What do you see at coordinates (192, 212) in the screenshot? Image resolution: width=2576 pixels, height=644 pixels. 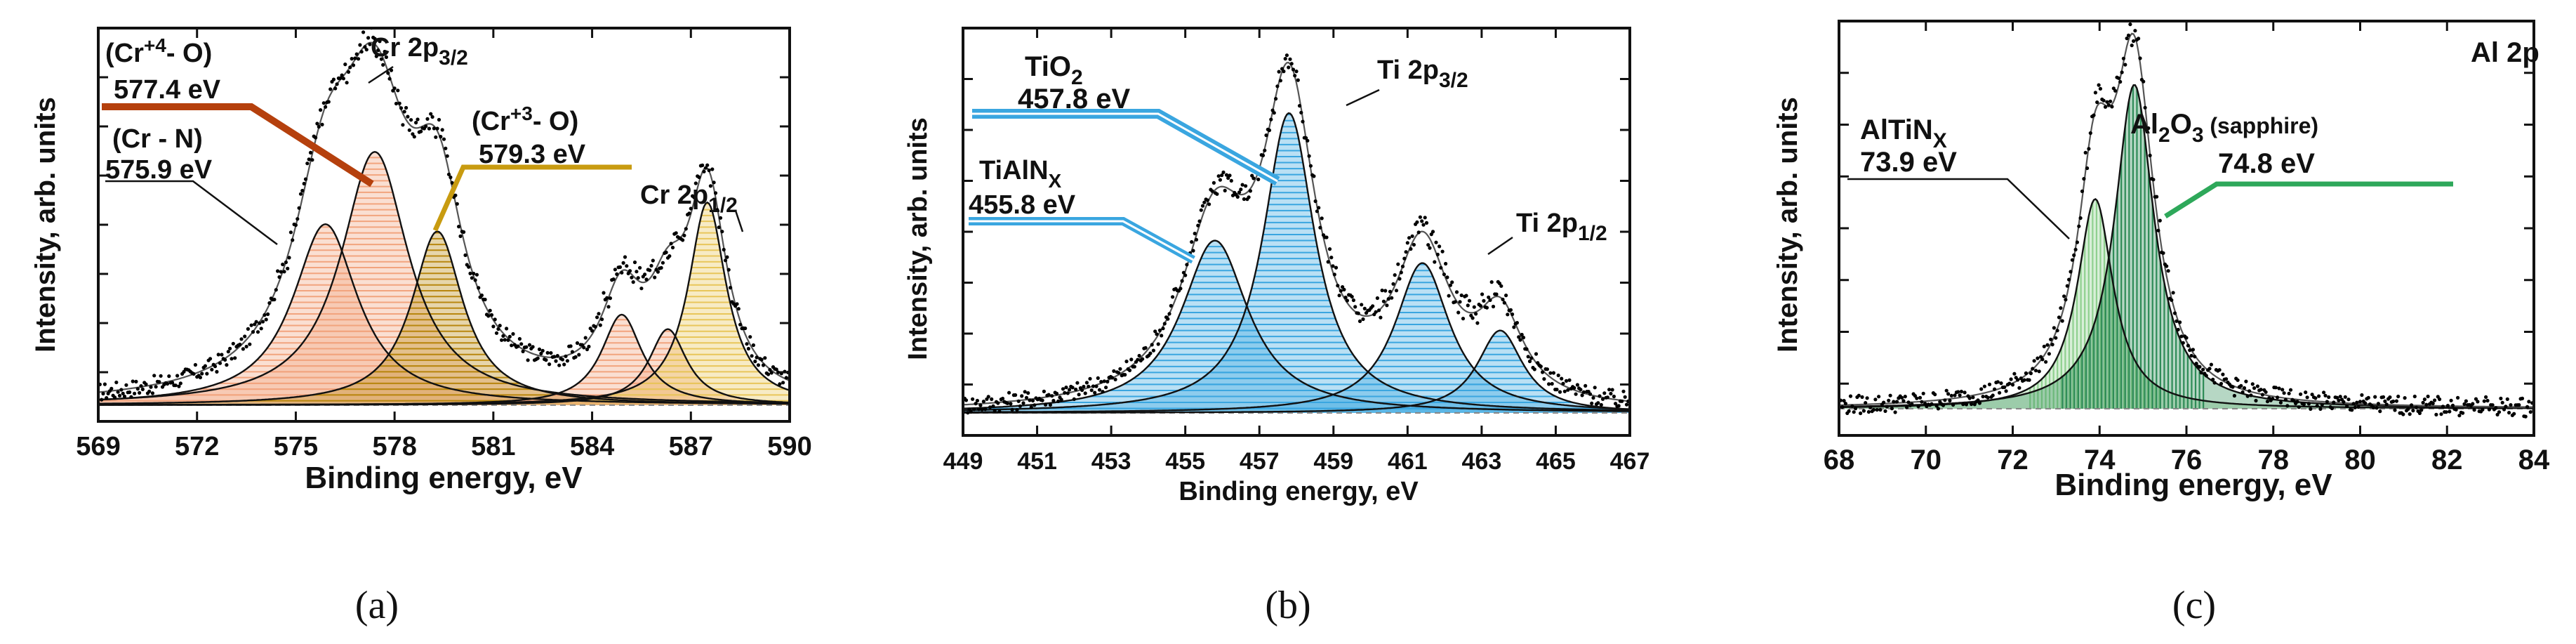 I see `cr-n-leader-line` at bounding box center [192, 212].